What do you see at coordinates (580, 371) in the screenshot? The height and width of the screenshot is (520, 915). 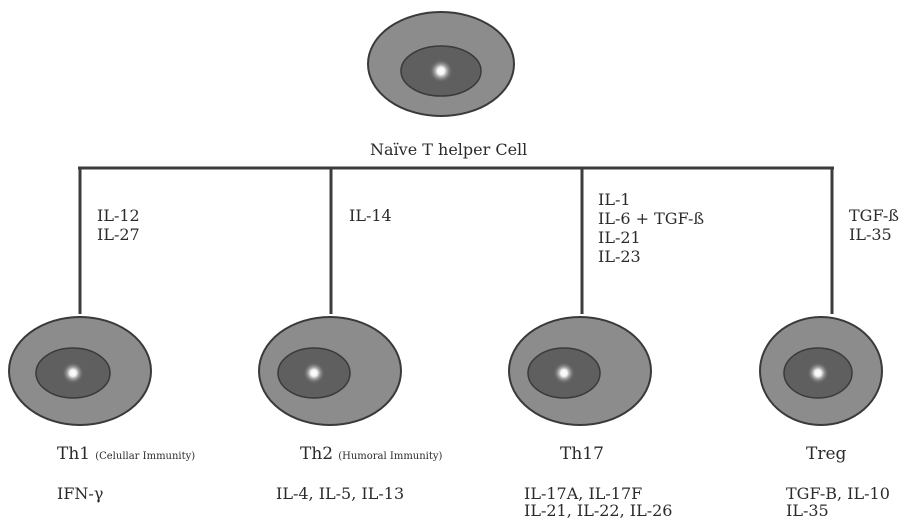 I see `th17-cell-icon` at bounding box center [580, 371].